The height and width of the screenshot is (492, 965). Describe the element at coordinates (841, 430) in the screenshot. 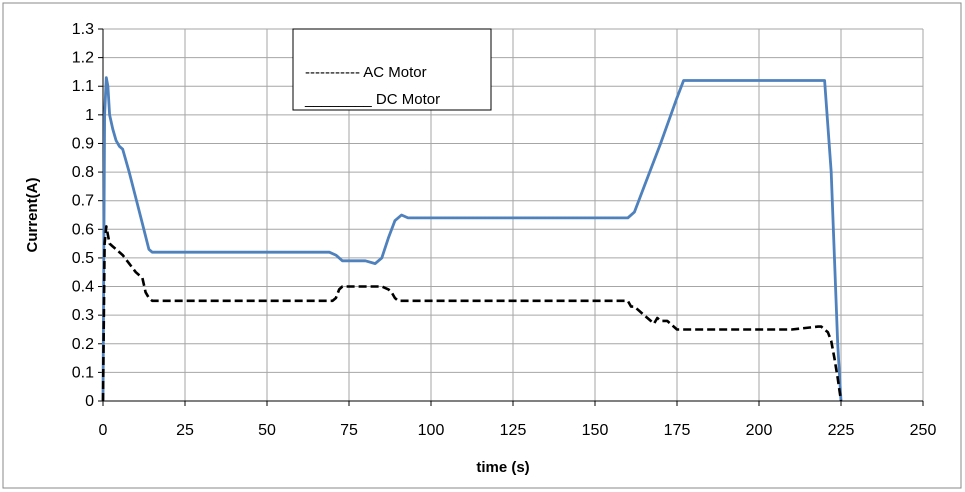

I see `x-tick-label-9: 225` at that location.